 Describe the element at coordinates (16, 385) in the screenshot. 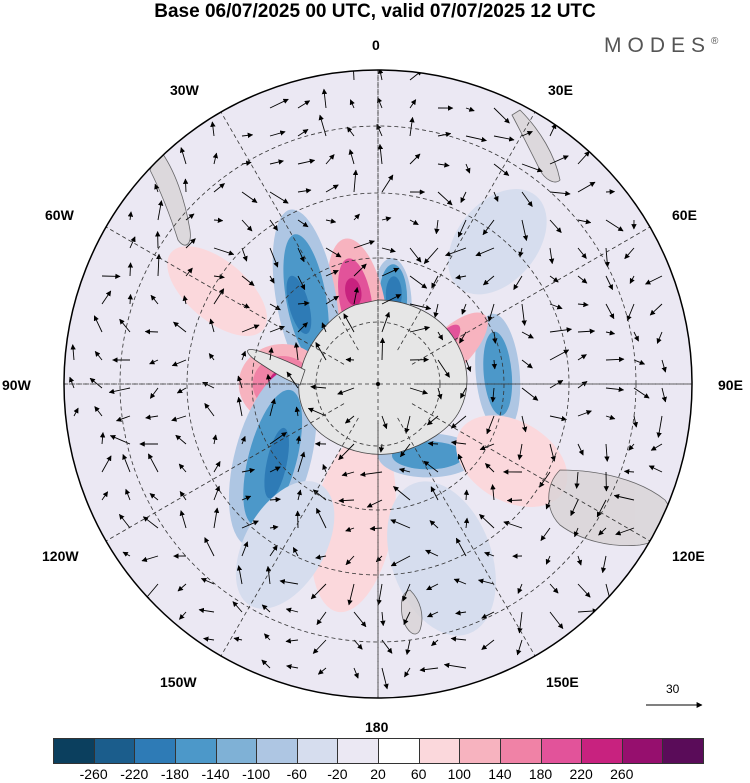

I see `lon-label-90w: 90W` at that location.